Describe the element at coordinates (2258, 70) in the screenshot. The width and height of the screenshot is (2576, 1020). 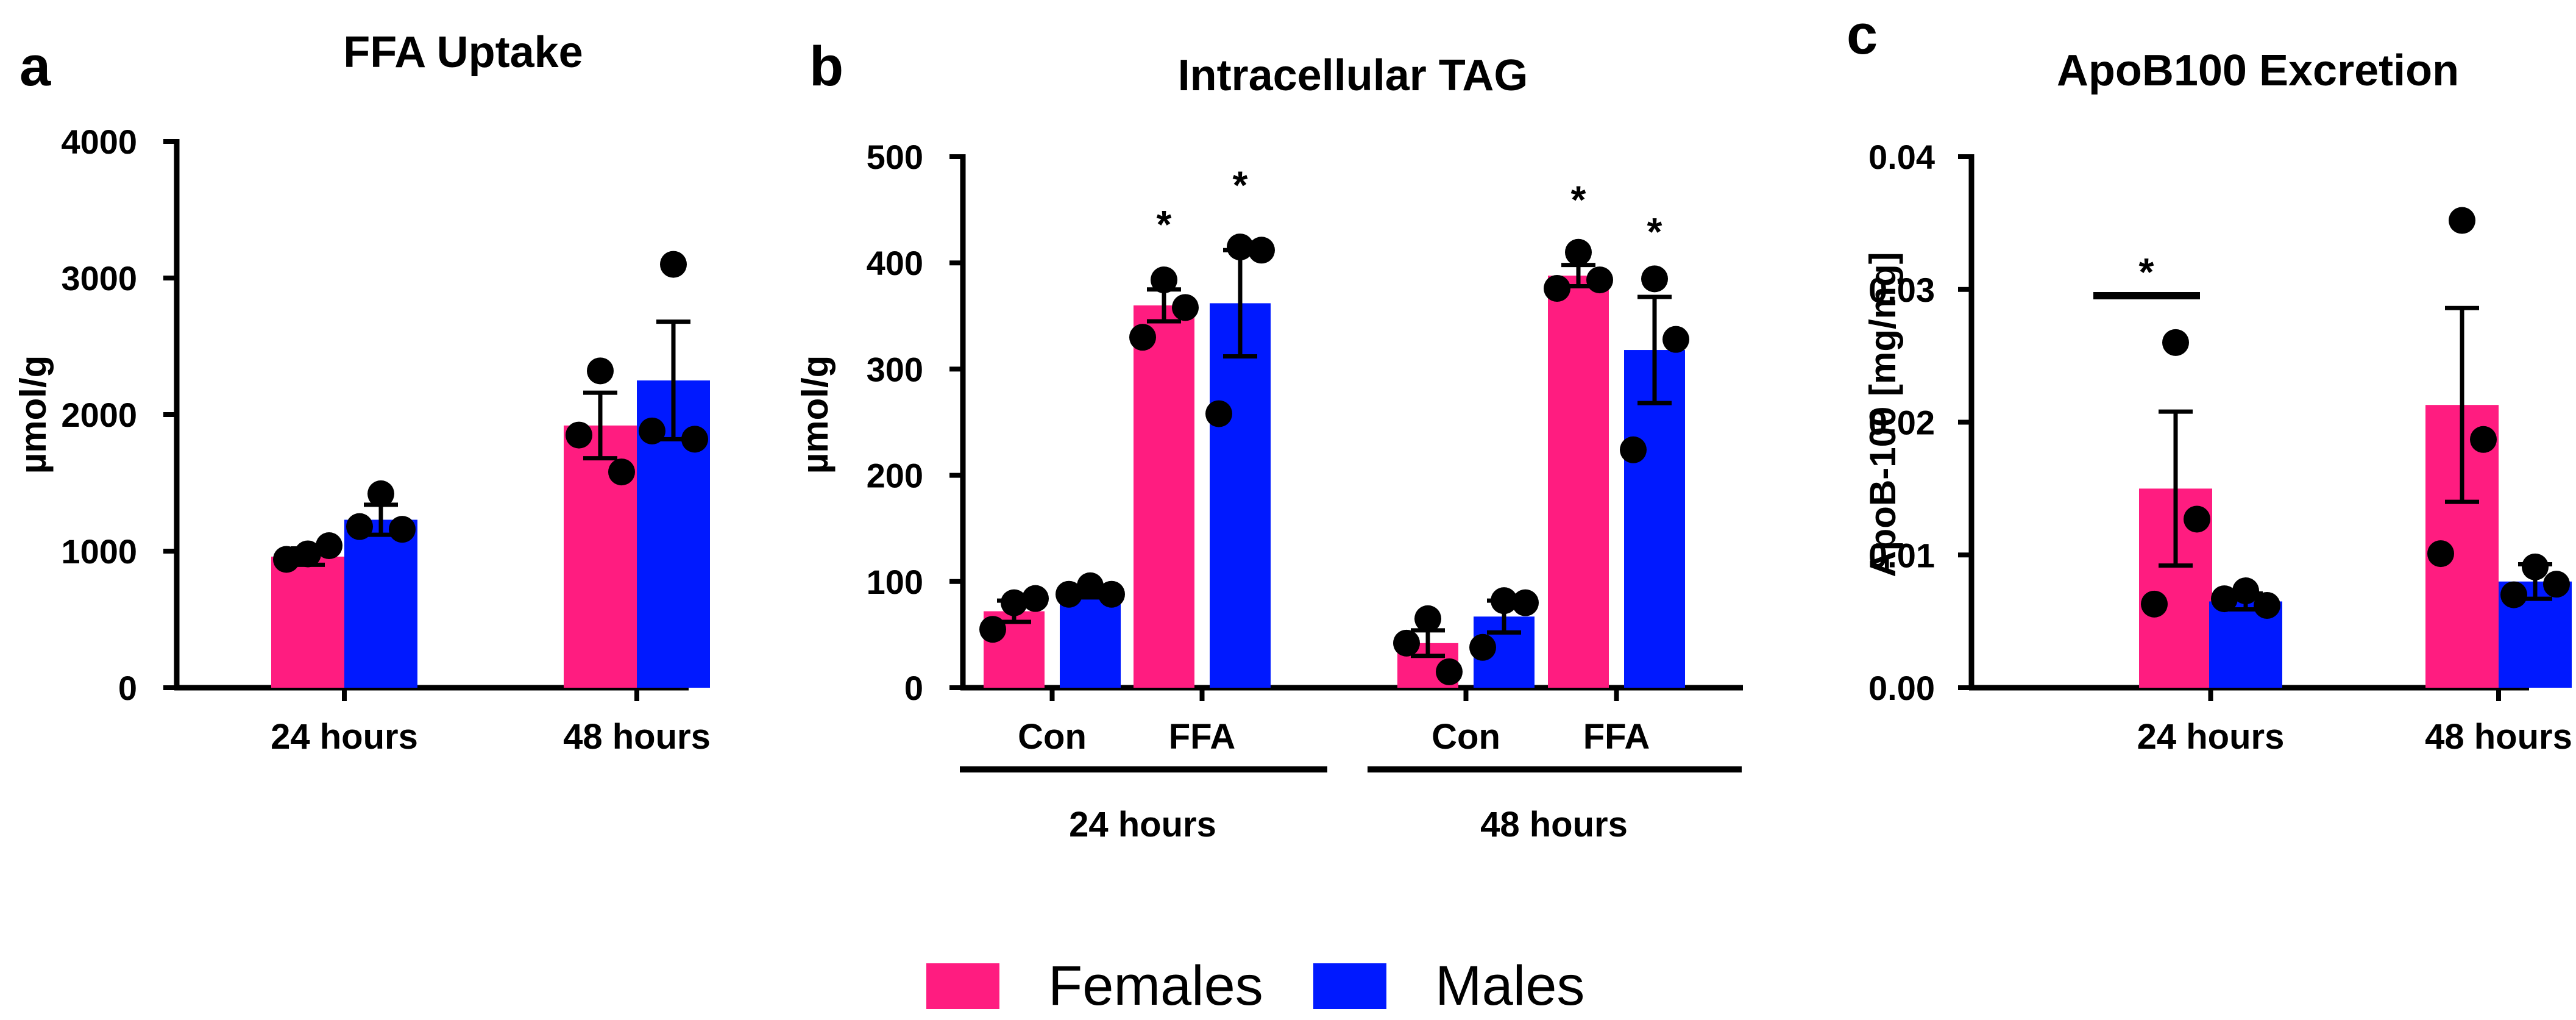
I see `chart-title: ApoB100 Excretion` at that location.